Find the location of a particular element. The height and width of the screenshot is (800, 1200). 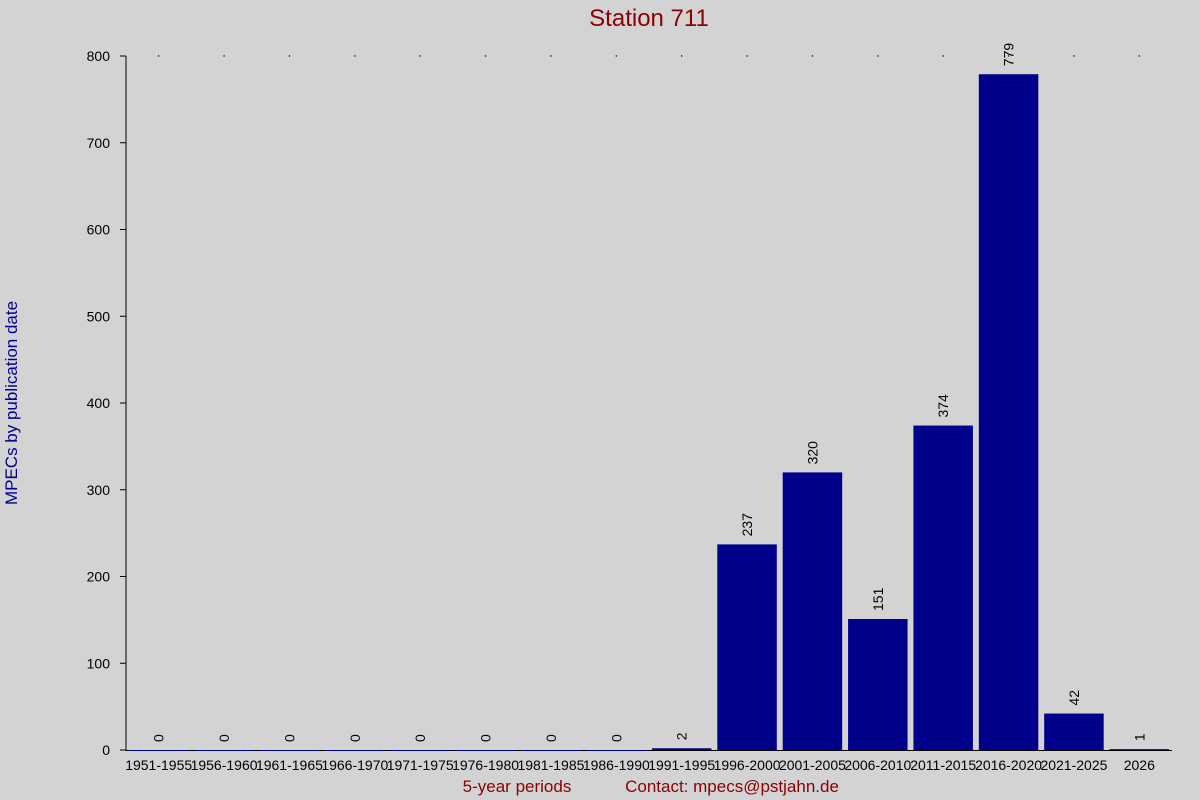

data-label: 320 is located at coordinates (812, 453).